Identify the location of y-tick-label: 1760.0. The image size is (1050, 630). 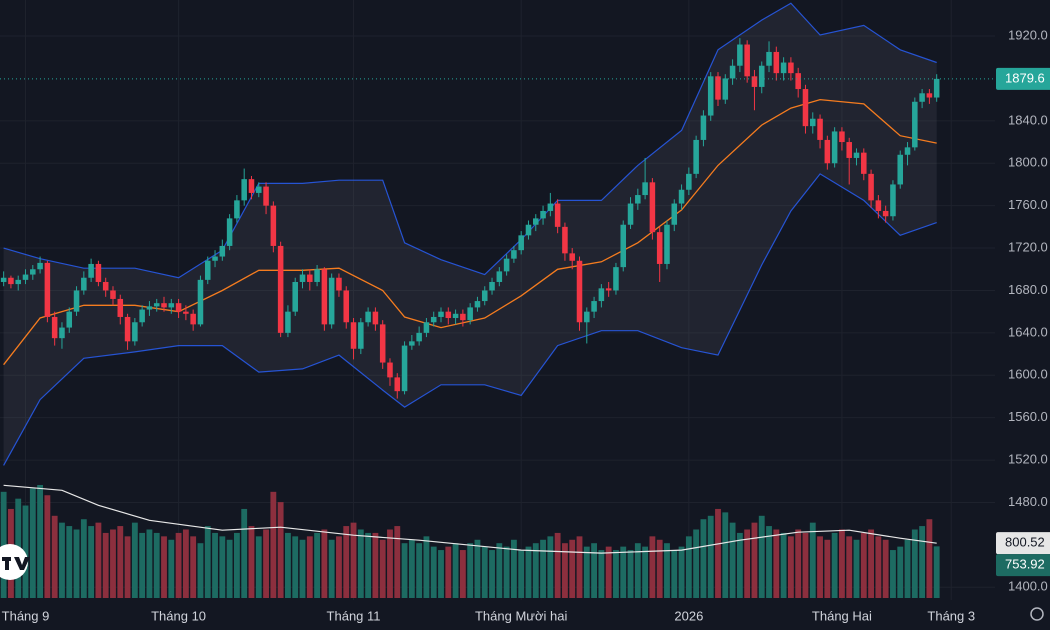
(1028, 204).